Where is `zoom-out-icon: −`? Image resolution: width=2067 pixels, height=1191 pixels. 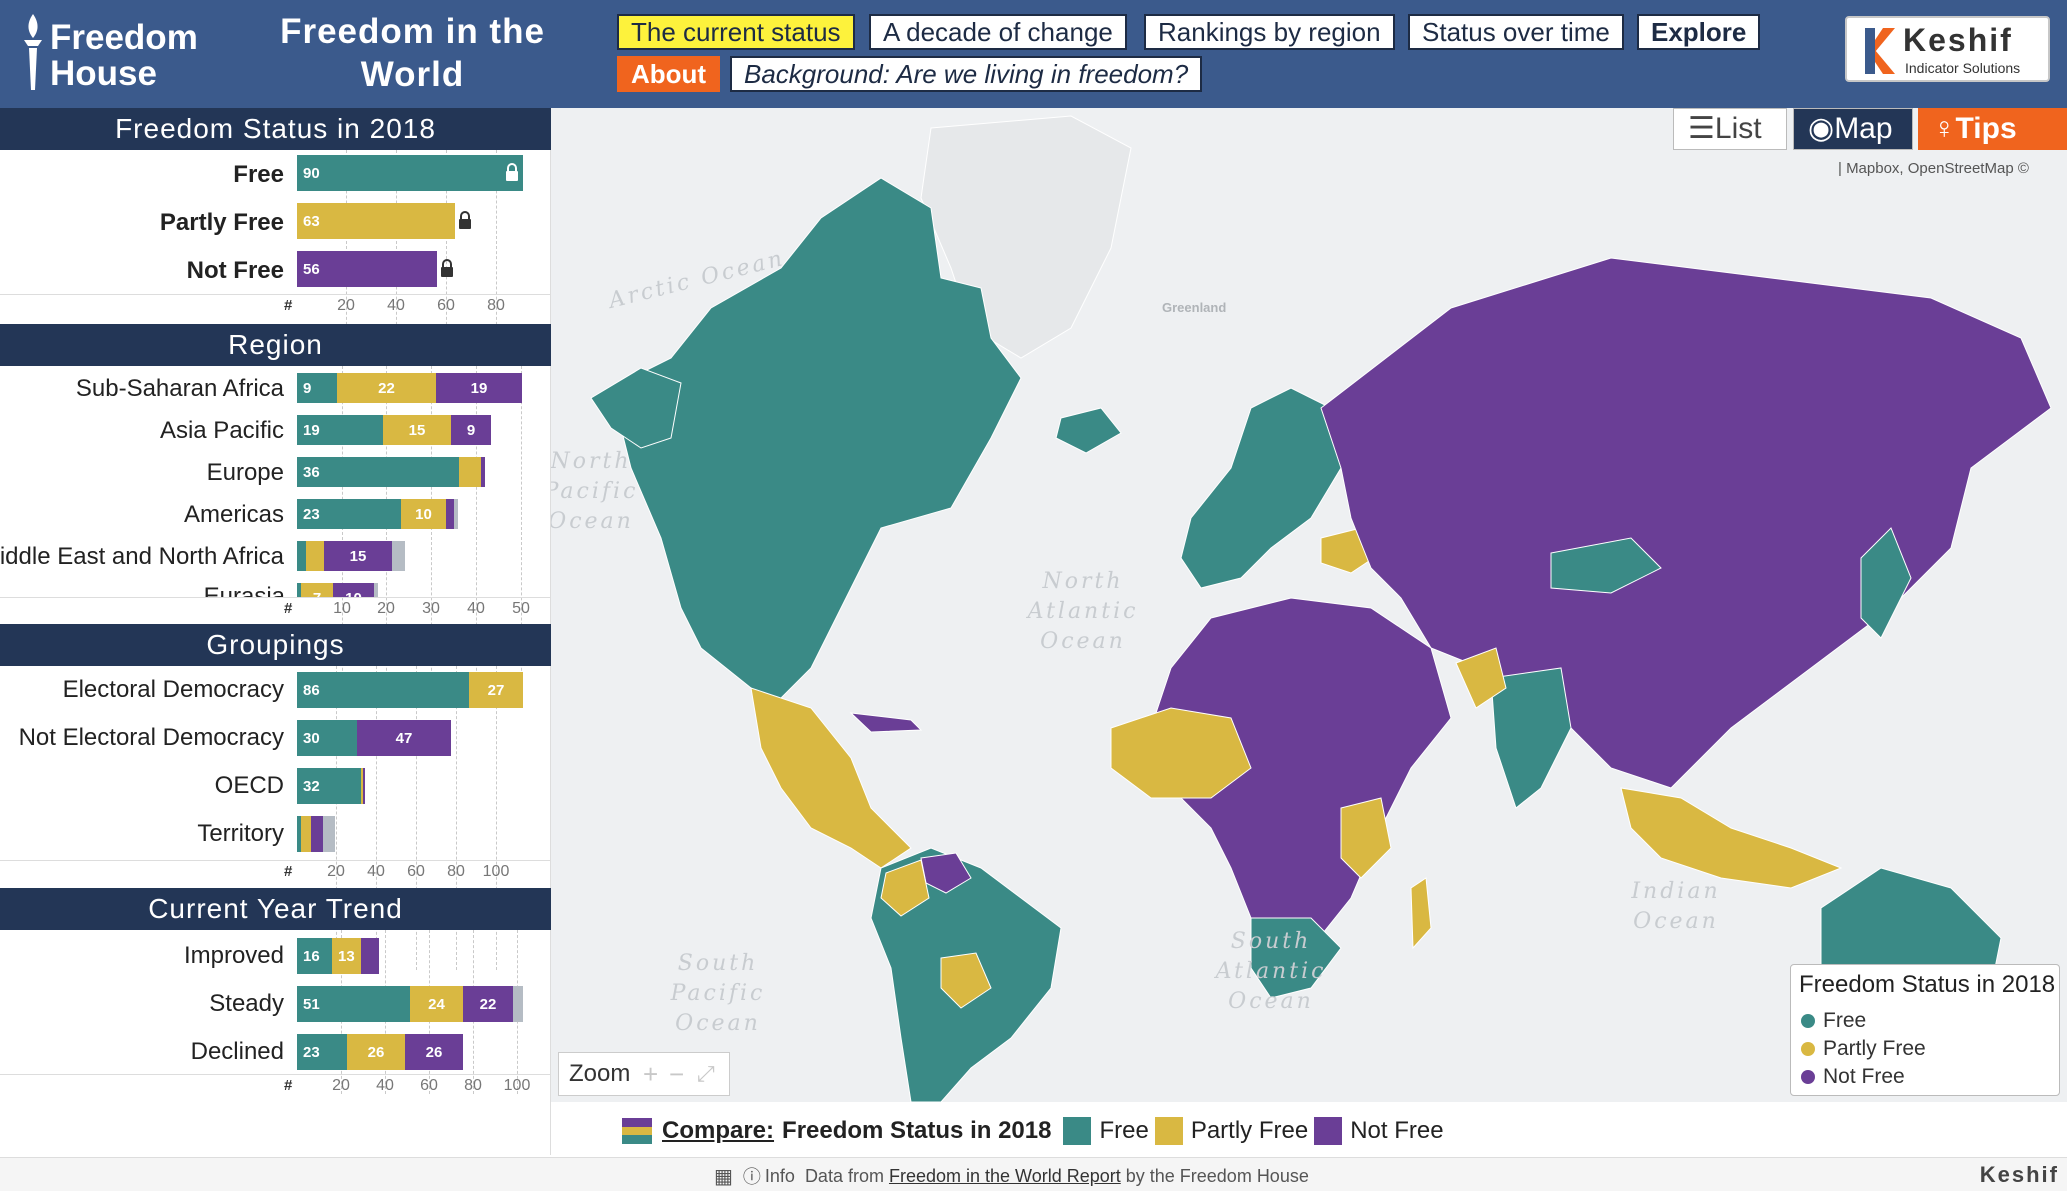
zoom-out-icon: − is located at coordinates (677, 1074).